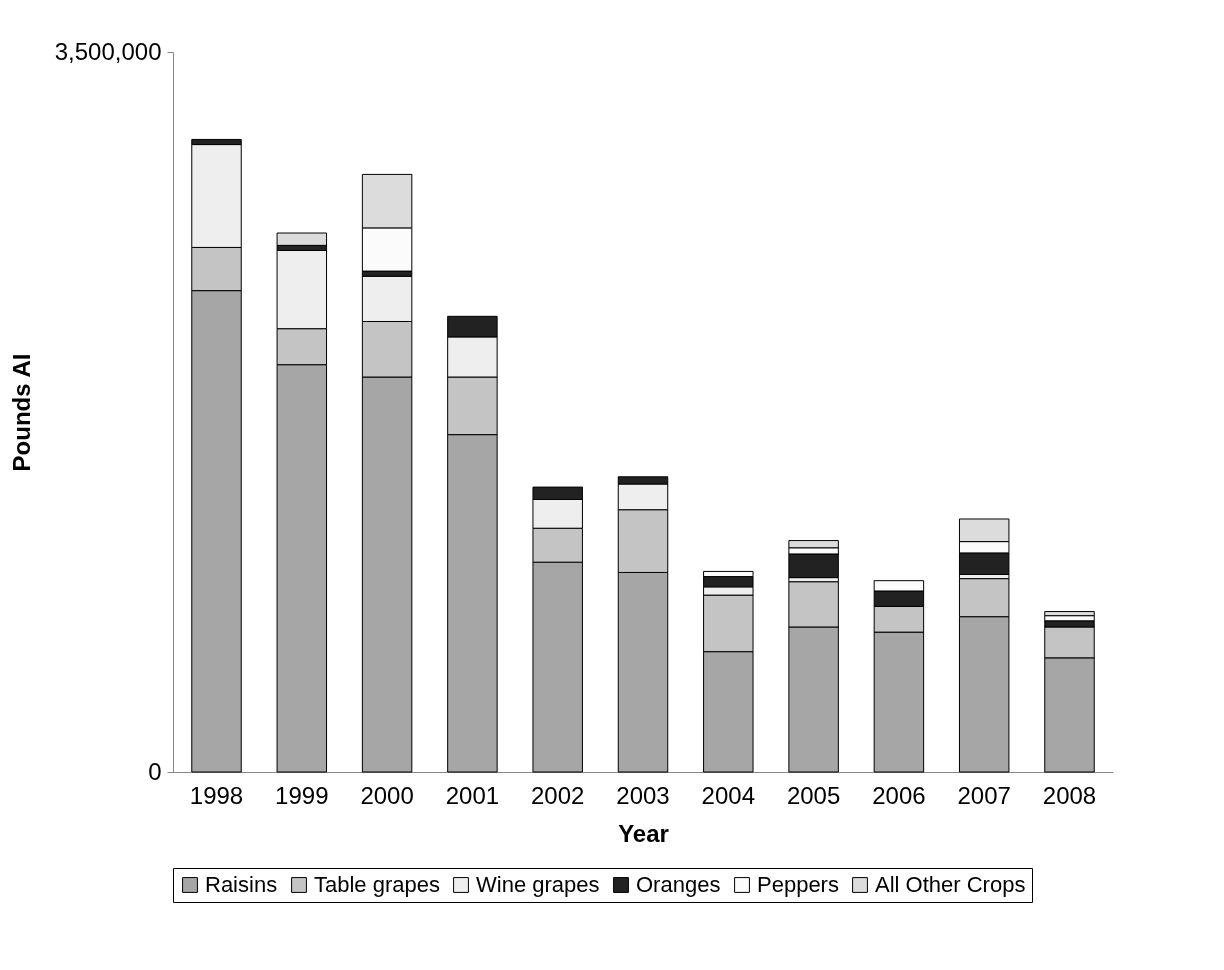 This screenshot has width=1224, height=970. Describe the element at coordinates (643, 833) in the screenshot. I see `x-axis-title: Year` at that location.